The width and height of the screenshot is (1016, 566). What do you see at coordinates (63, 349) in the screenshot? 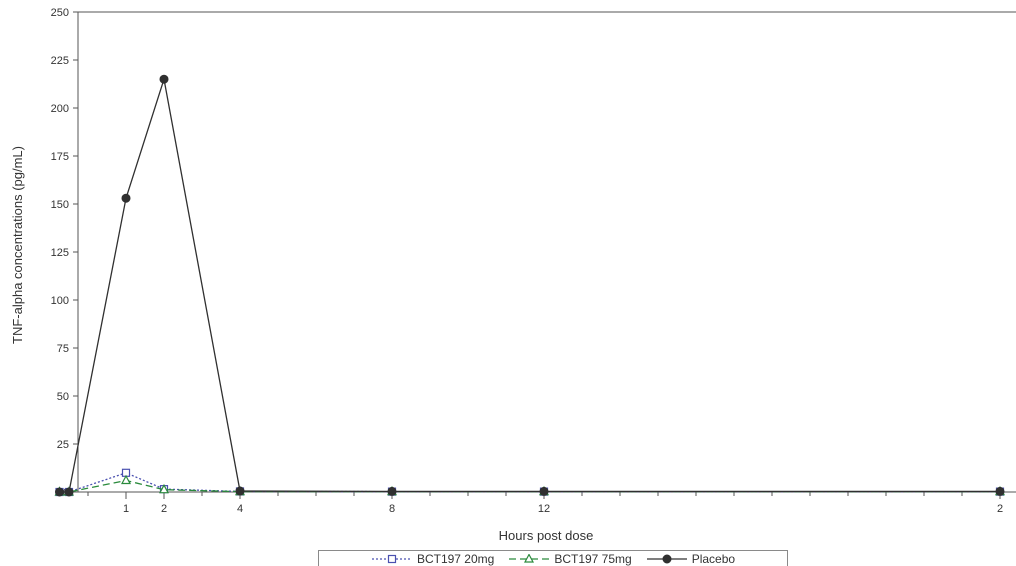
I see `y-tick-label: 75` at bounding box center [63, 349].